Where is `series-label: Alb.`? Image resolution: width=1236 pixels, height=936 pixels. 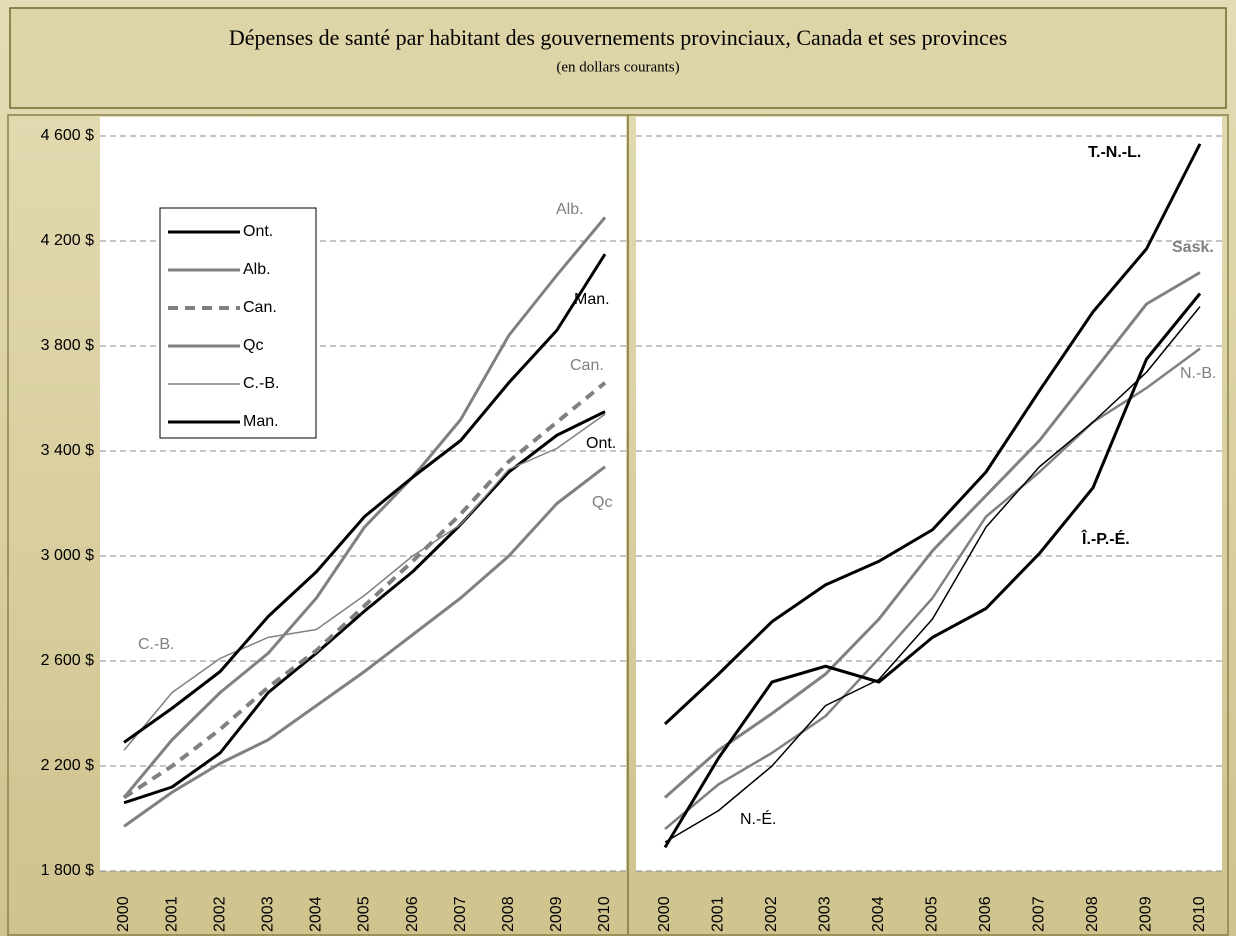 series-label: Alb. is located at coordinates (570, 209).